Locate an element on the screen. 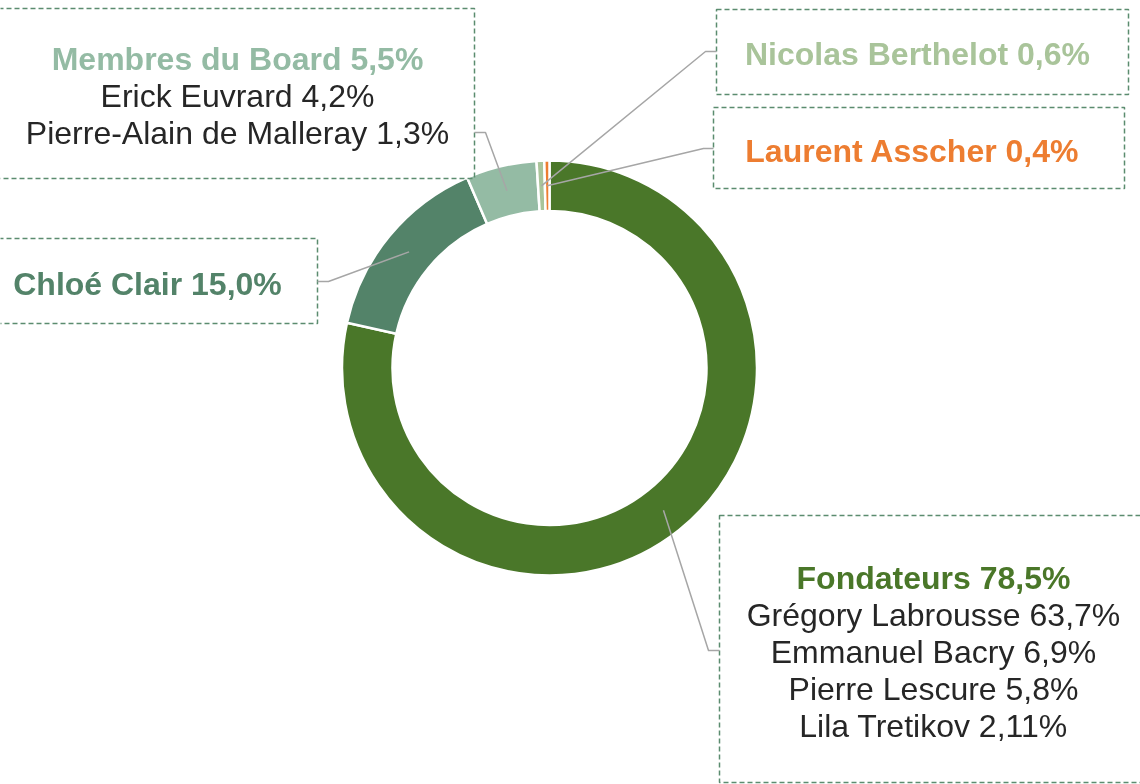 This screenshot has width=1140, height=784. text: Pierre Lescure 5,8% is located at coordinates (933, 688).